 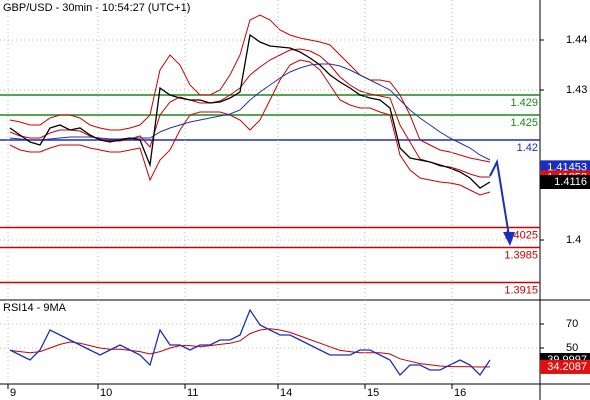 I want to click on price-tag-label: 34.2087, so click(x=567, y=367).